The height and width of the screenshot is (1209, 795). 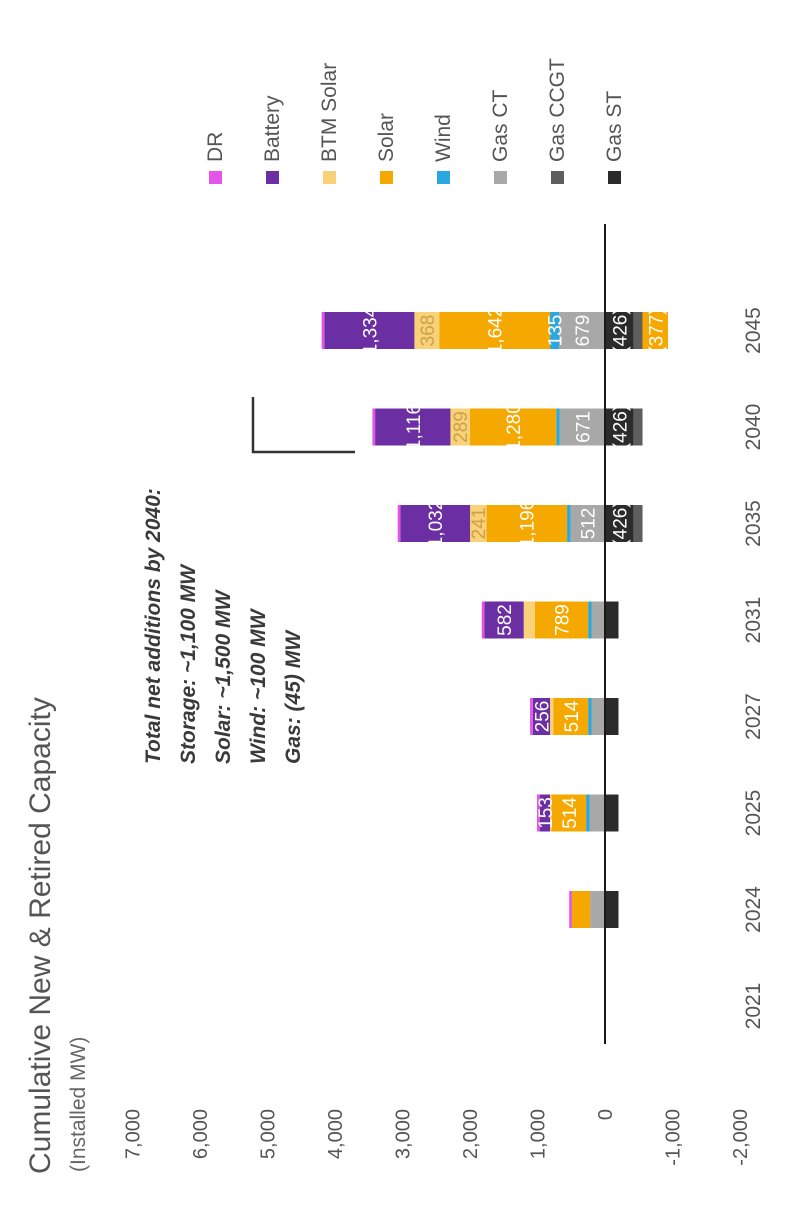 What do you see at coordinates (215, 147) in the screenshot?
I see `legend-label: DR` at bounding box center [215, 147].